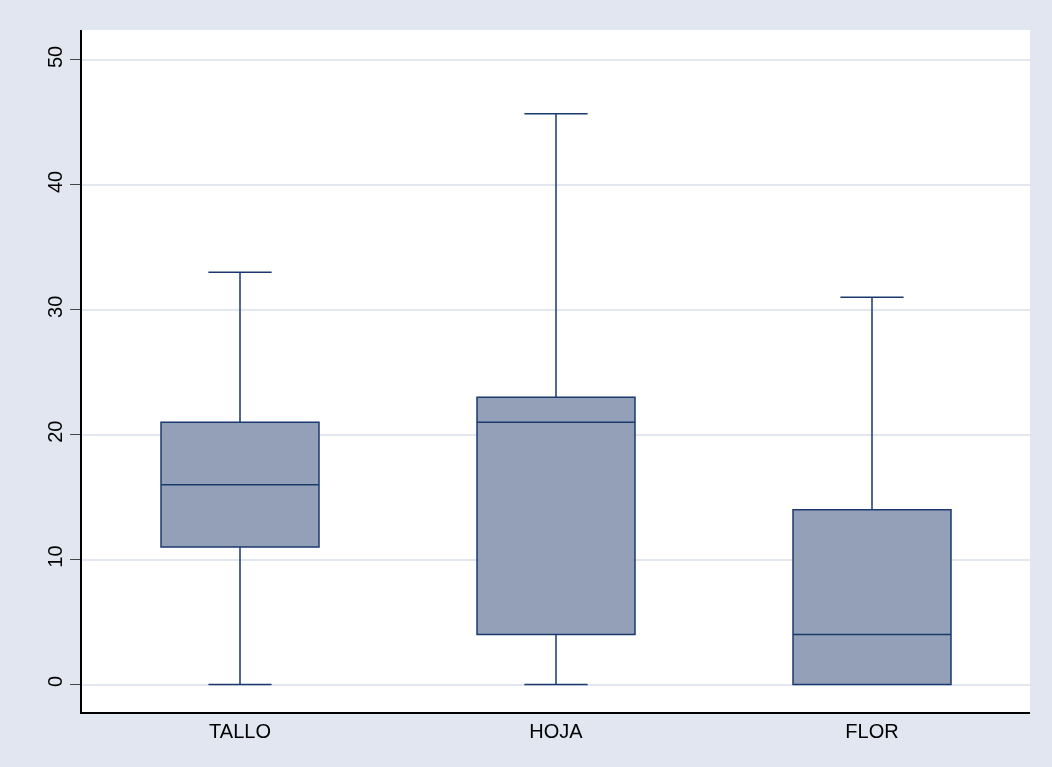  I want to click on x-tick-label: HOJA, so click(556, 731).